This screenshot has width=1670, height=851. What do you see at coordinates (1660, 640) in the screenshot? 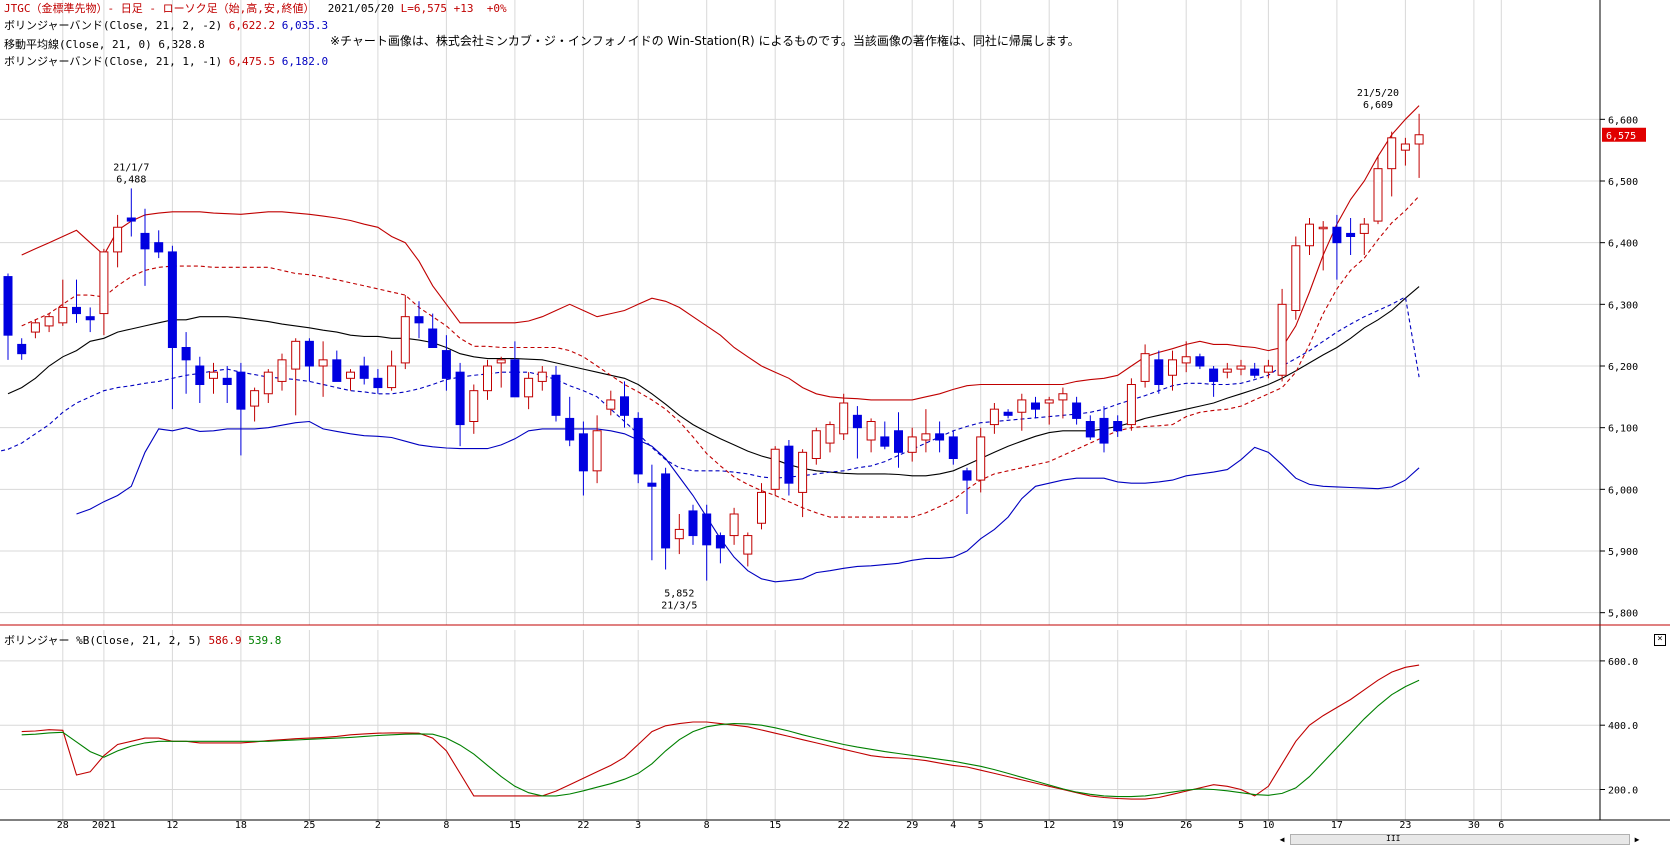
I see `close-subchart-button: ×` at bounding box center [1660, 640].